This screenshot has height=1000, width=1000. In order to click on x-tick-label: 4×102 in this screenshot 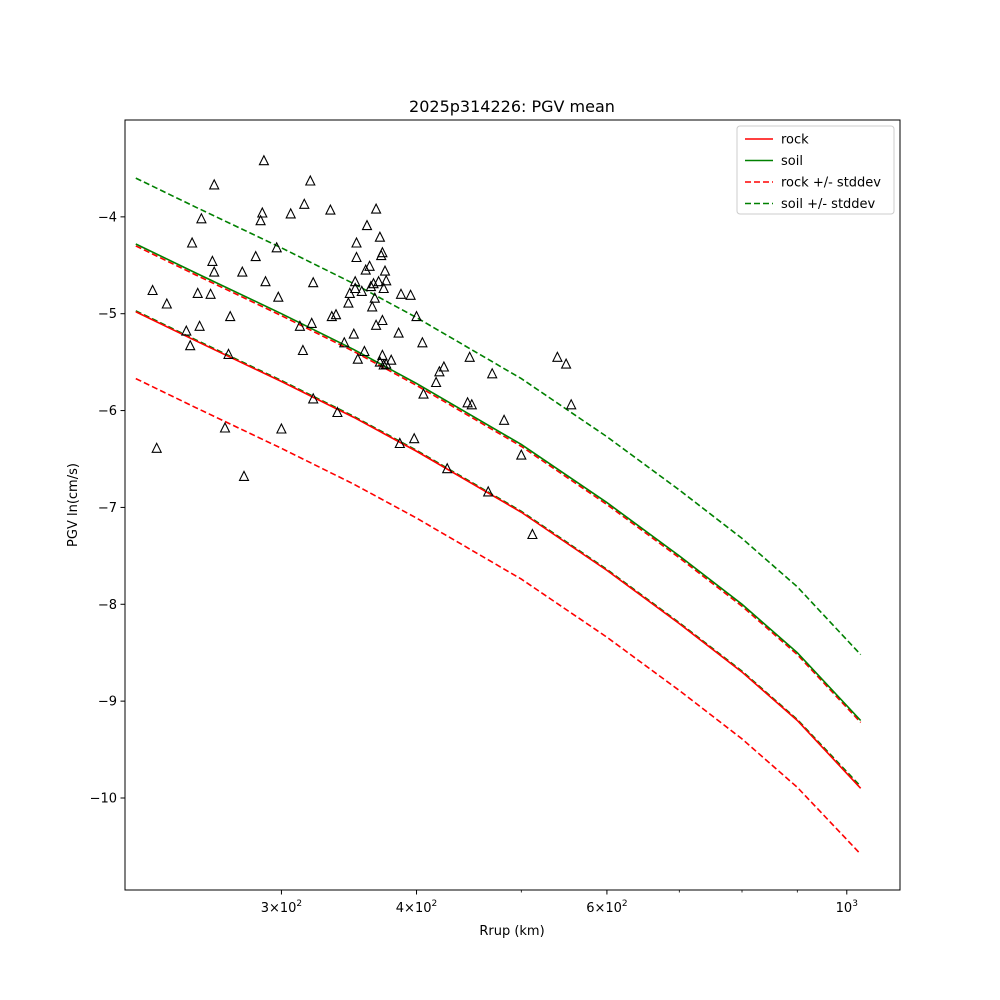, I will do `click(416, 907)`.